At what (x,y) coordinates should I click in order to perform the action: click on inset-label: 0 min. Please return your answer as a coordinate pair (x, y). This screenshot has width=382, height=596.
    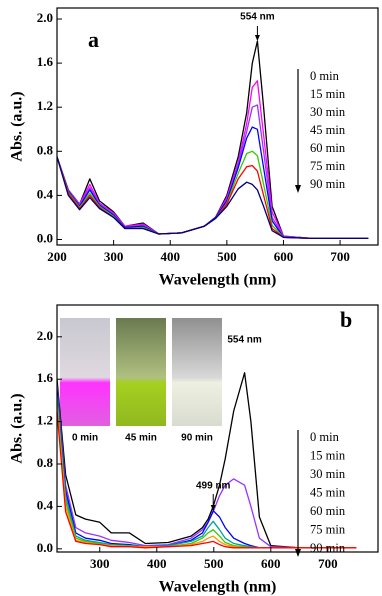
    Looking at the image, I should click on (85, 438).